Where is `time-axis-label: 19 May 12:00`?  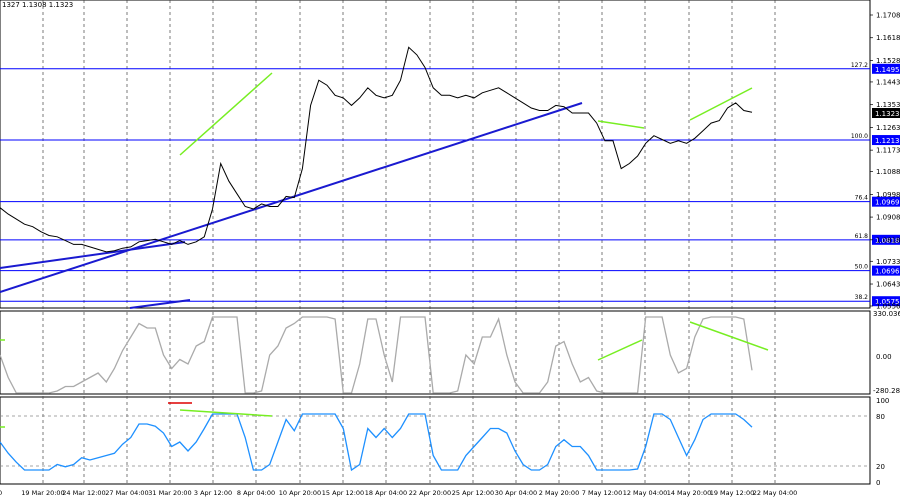
time-axis-label: 19 May 12:00 is located at coordinates (732, 493).